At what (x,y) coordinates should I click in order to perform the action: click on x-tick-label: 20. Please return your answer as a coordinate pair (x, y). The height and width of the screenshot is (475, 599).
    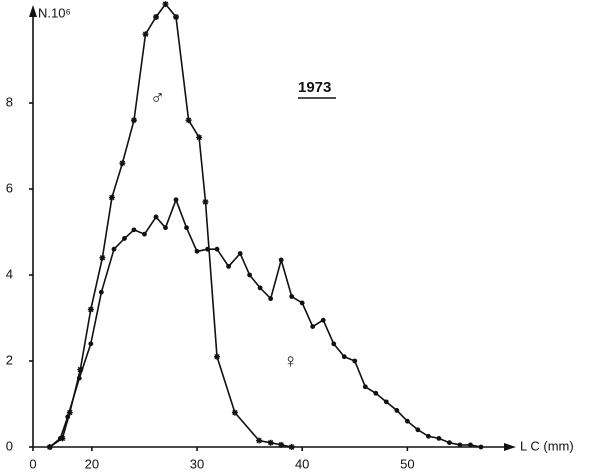
    Looking at the image, I should click on (92, 463).